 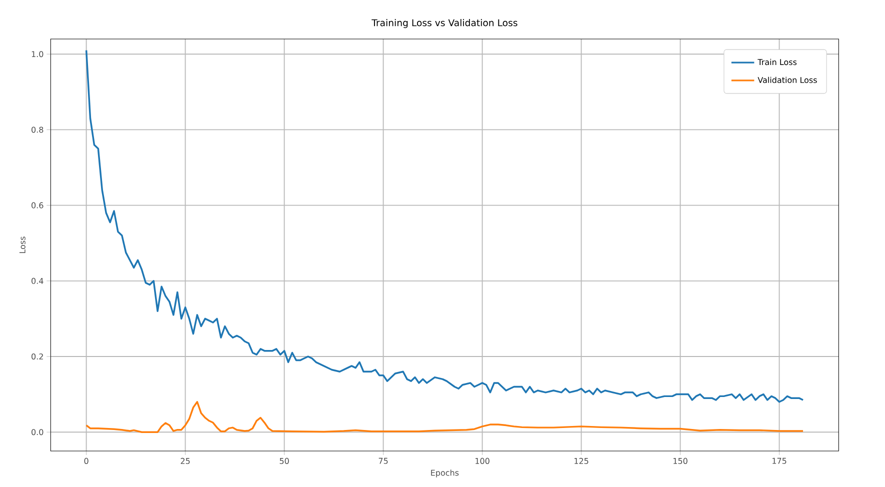 I want to click on y-axis-title: Loss, so click(x=22, y=244).